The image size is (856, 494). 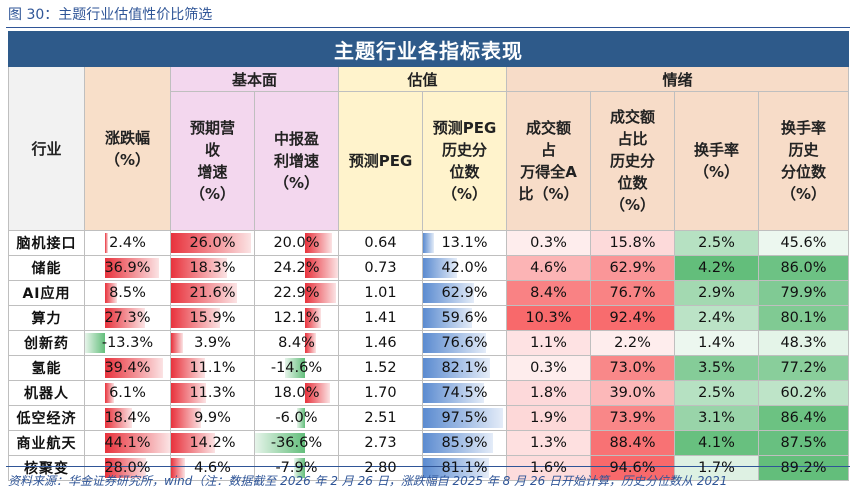 What do you see at coordinates (464, 368) in the screenshot?
I see `cell-peg-pct: 82.1%` at bounding box center [464, 368].